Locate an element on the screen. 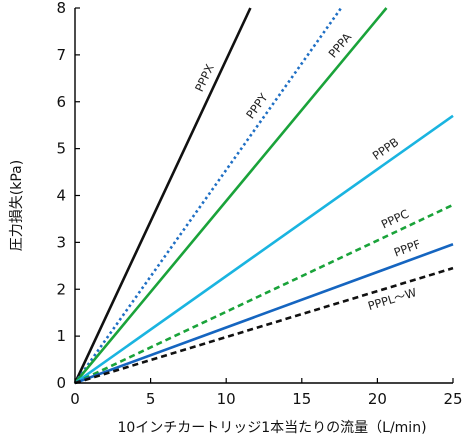 The height and width of the screenshot is (443, 465). series-label-6: PPPL～W is located at coordinates (392, 299).